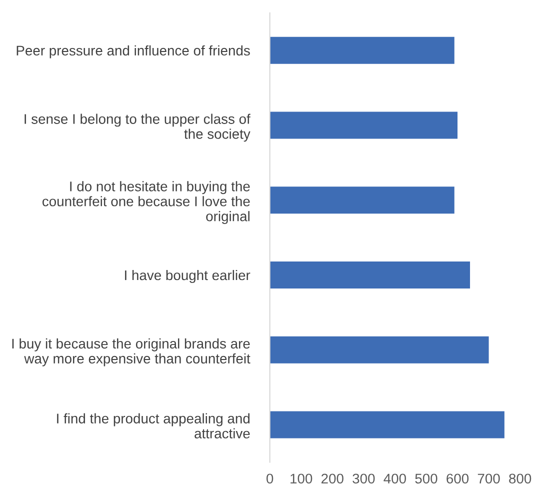 The image size is (544, 497). Describe the element at coordinates (270, 479) in the screenshot. I see `x-tick-label: 0` at that location.